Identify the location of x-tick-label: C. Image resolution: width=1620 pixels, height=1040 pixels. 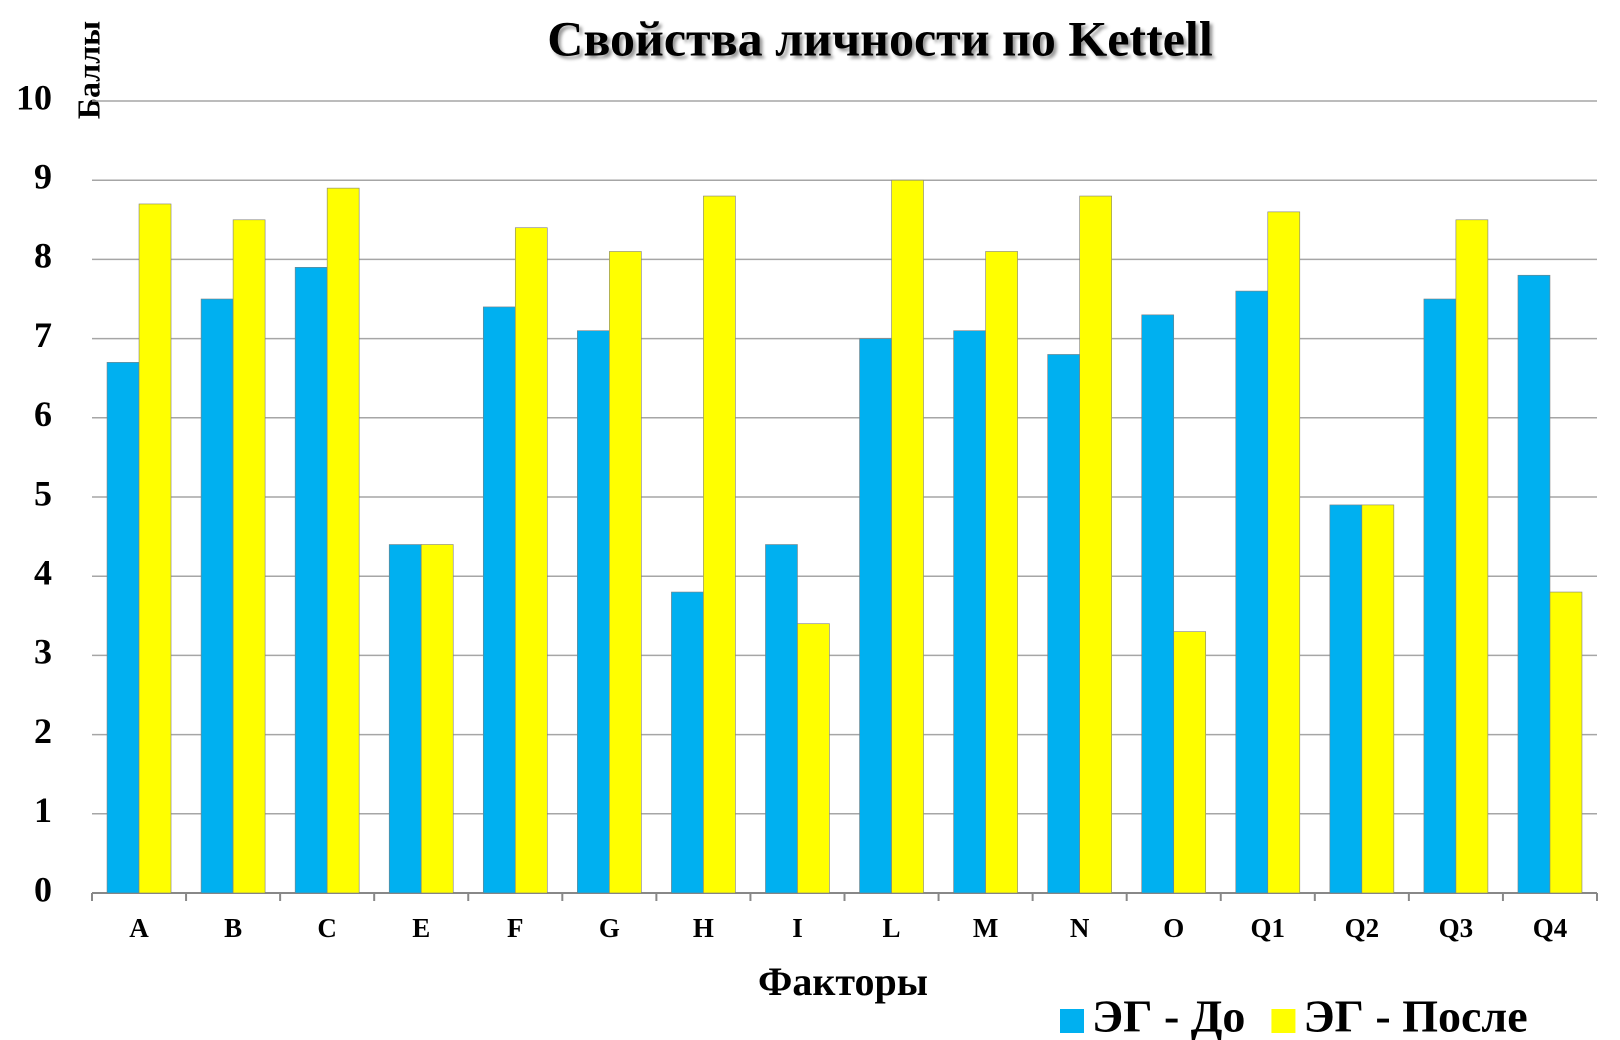
(327, 928).